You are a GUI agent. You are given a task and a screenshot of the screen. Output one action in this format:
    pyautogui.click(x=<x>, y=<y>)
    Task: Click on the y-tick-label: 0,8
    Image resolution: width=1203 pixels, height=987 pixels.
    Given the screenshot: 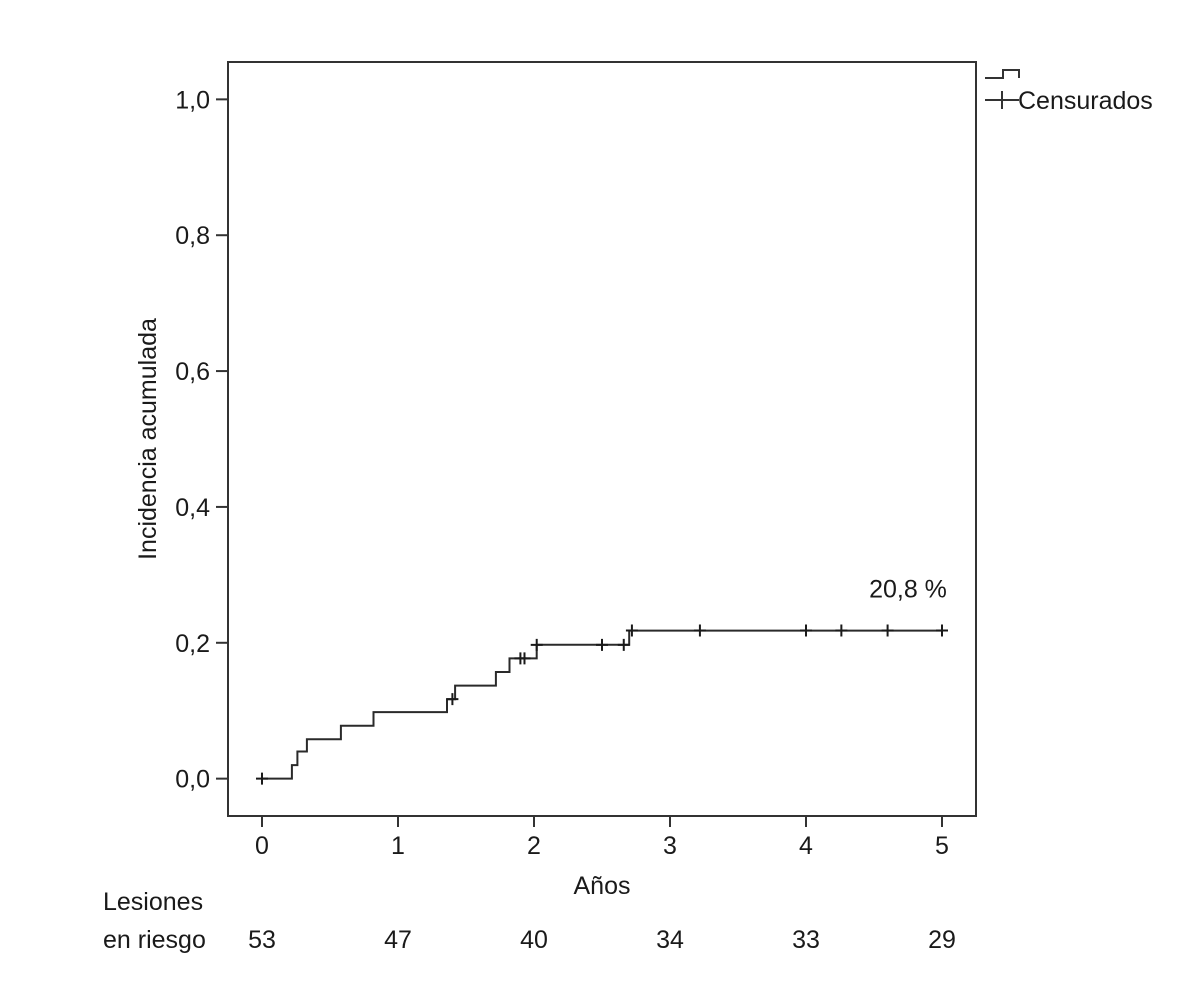 What is the action you would take?
    pyautogui.click(x=192, y=236)
    